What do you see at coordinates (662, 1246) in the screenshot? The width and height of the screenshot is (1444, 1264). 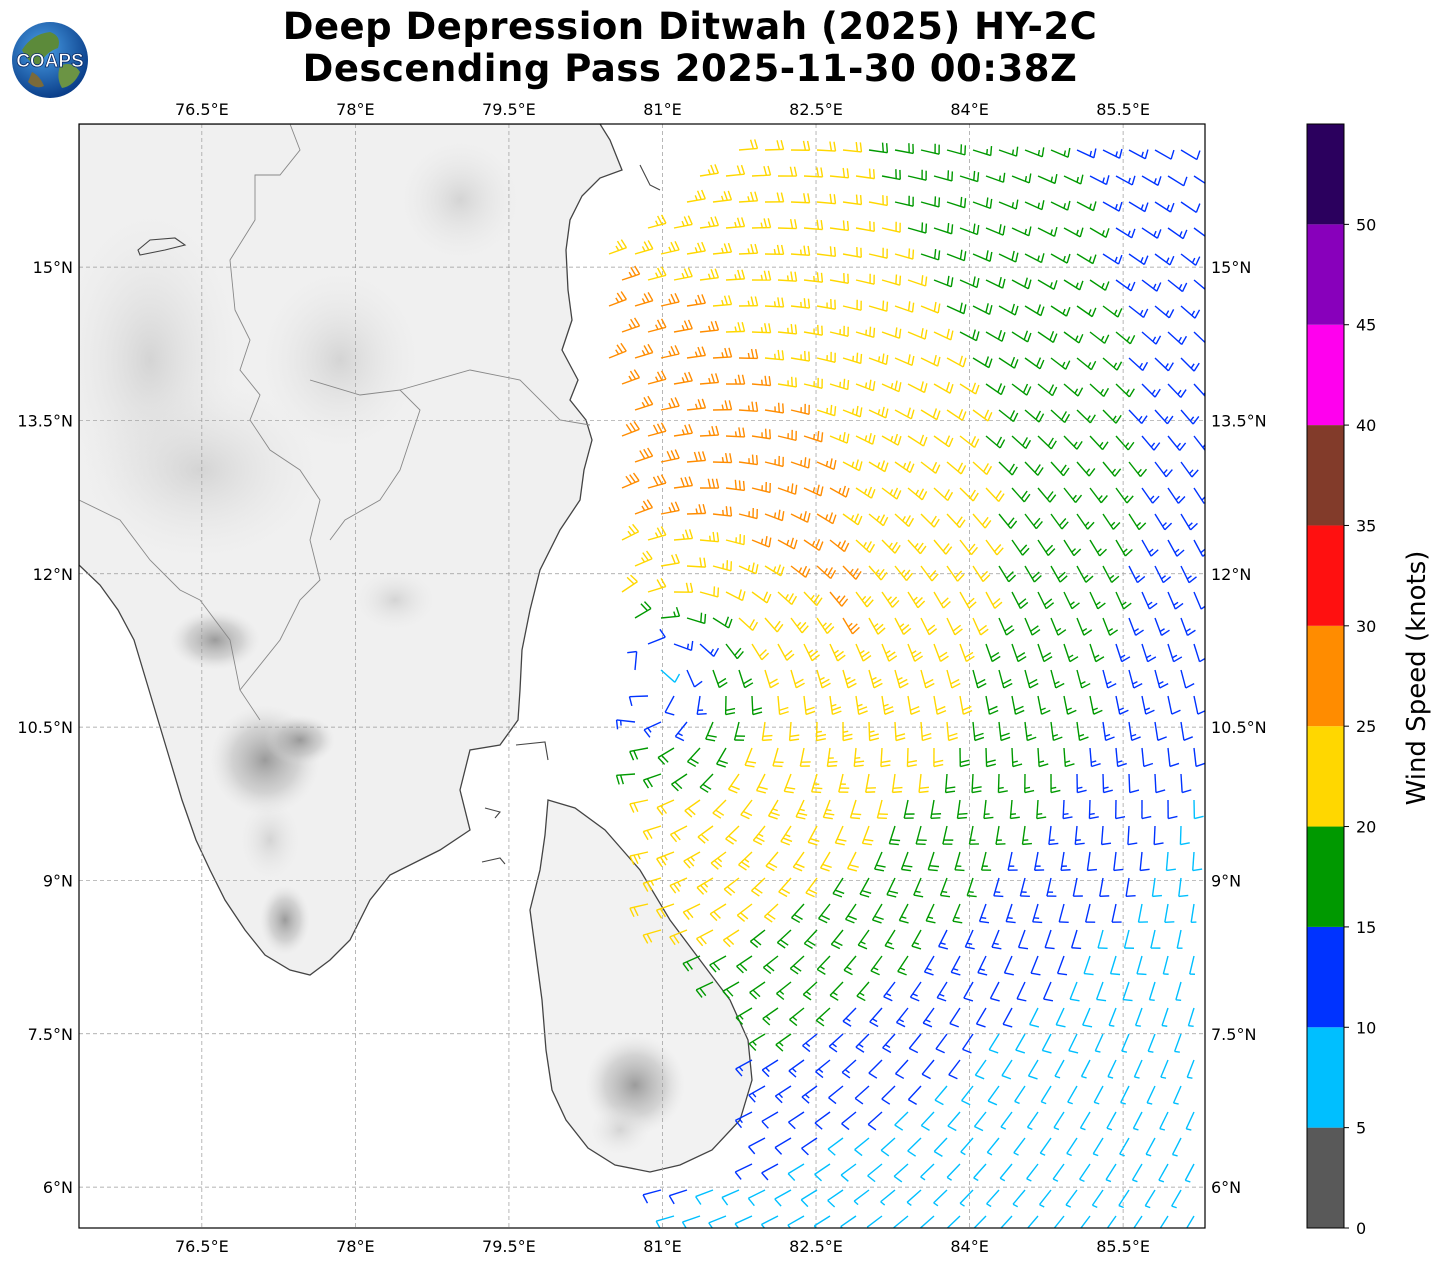 I see `lon-tick-label-bottom: 81°E` at bounding box center [662, 1246].